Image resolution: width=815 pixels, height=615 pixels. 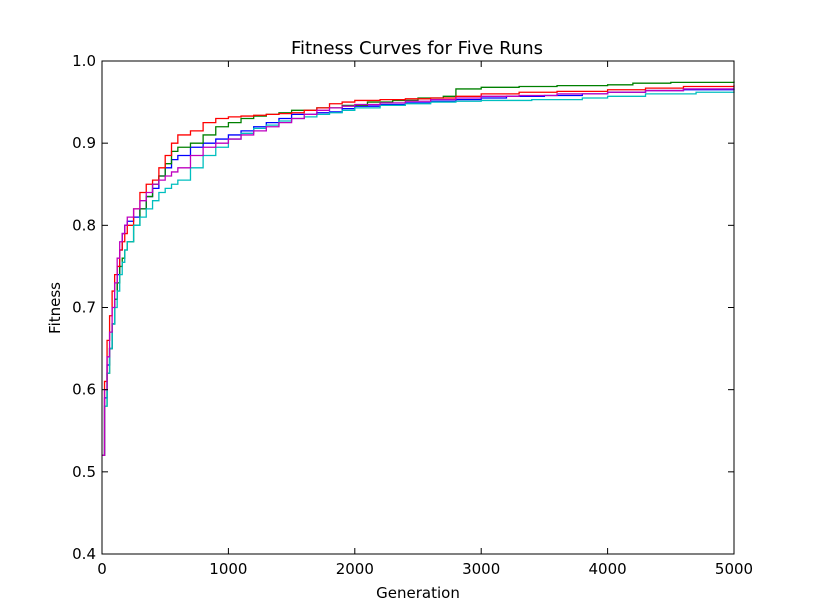 I want to click on y-tick-label: 0.4, so click(x=84, y=554).